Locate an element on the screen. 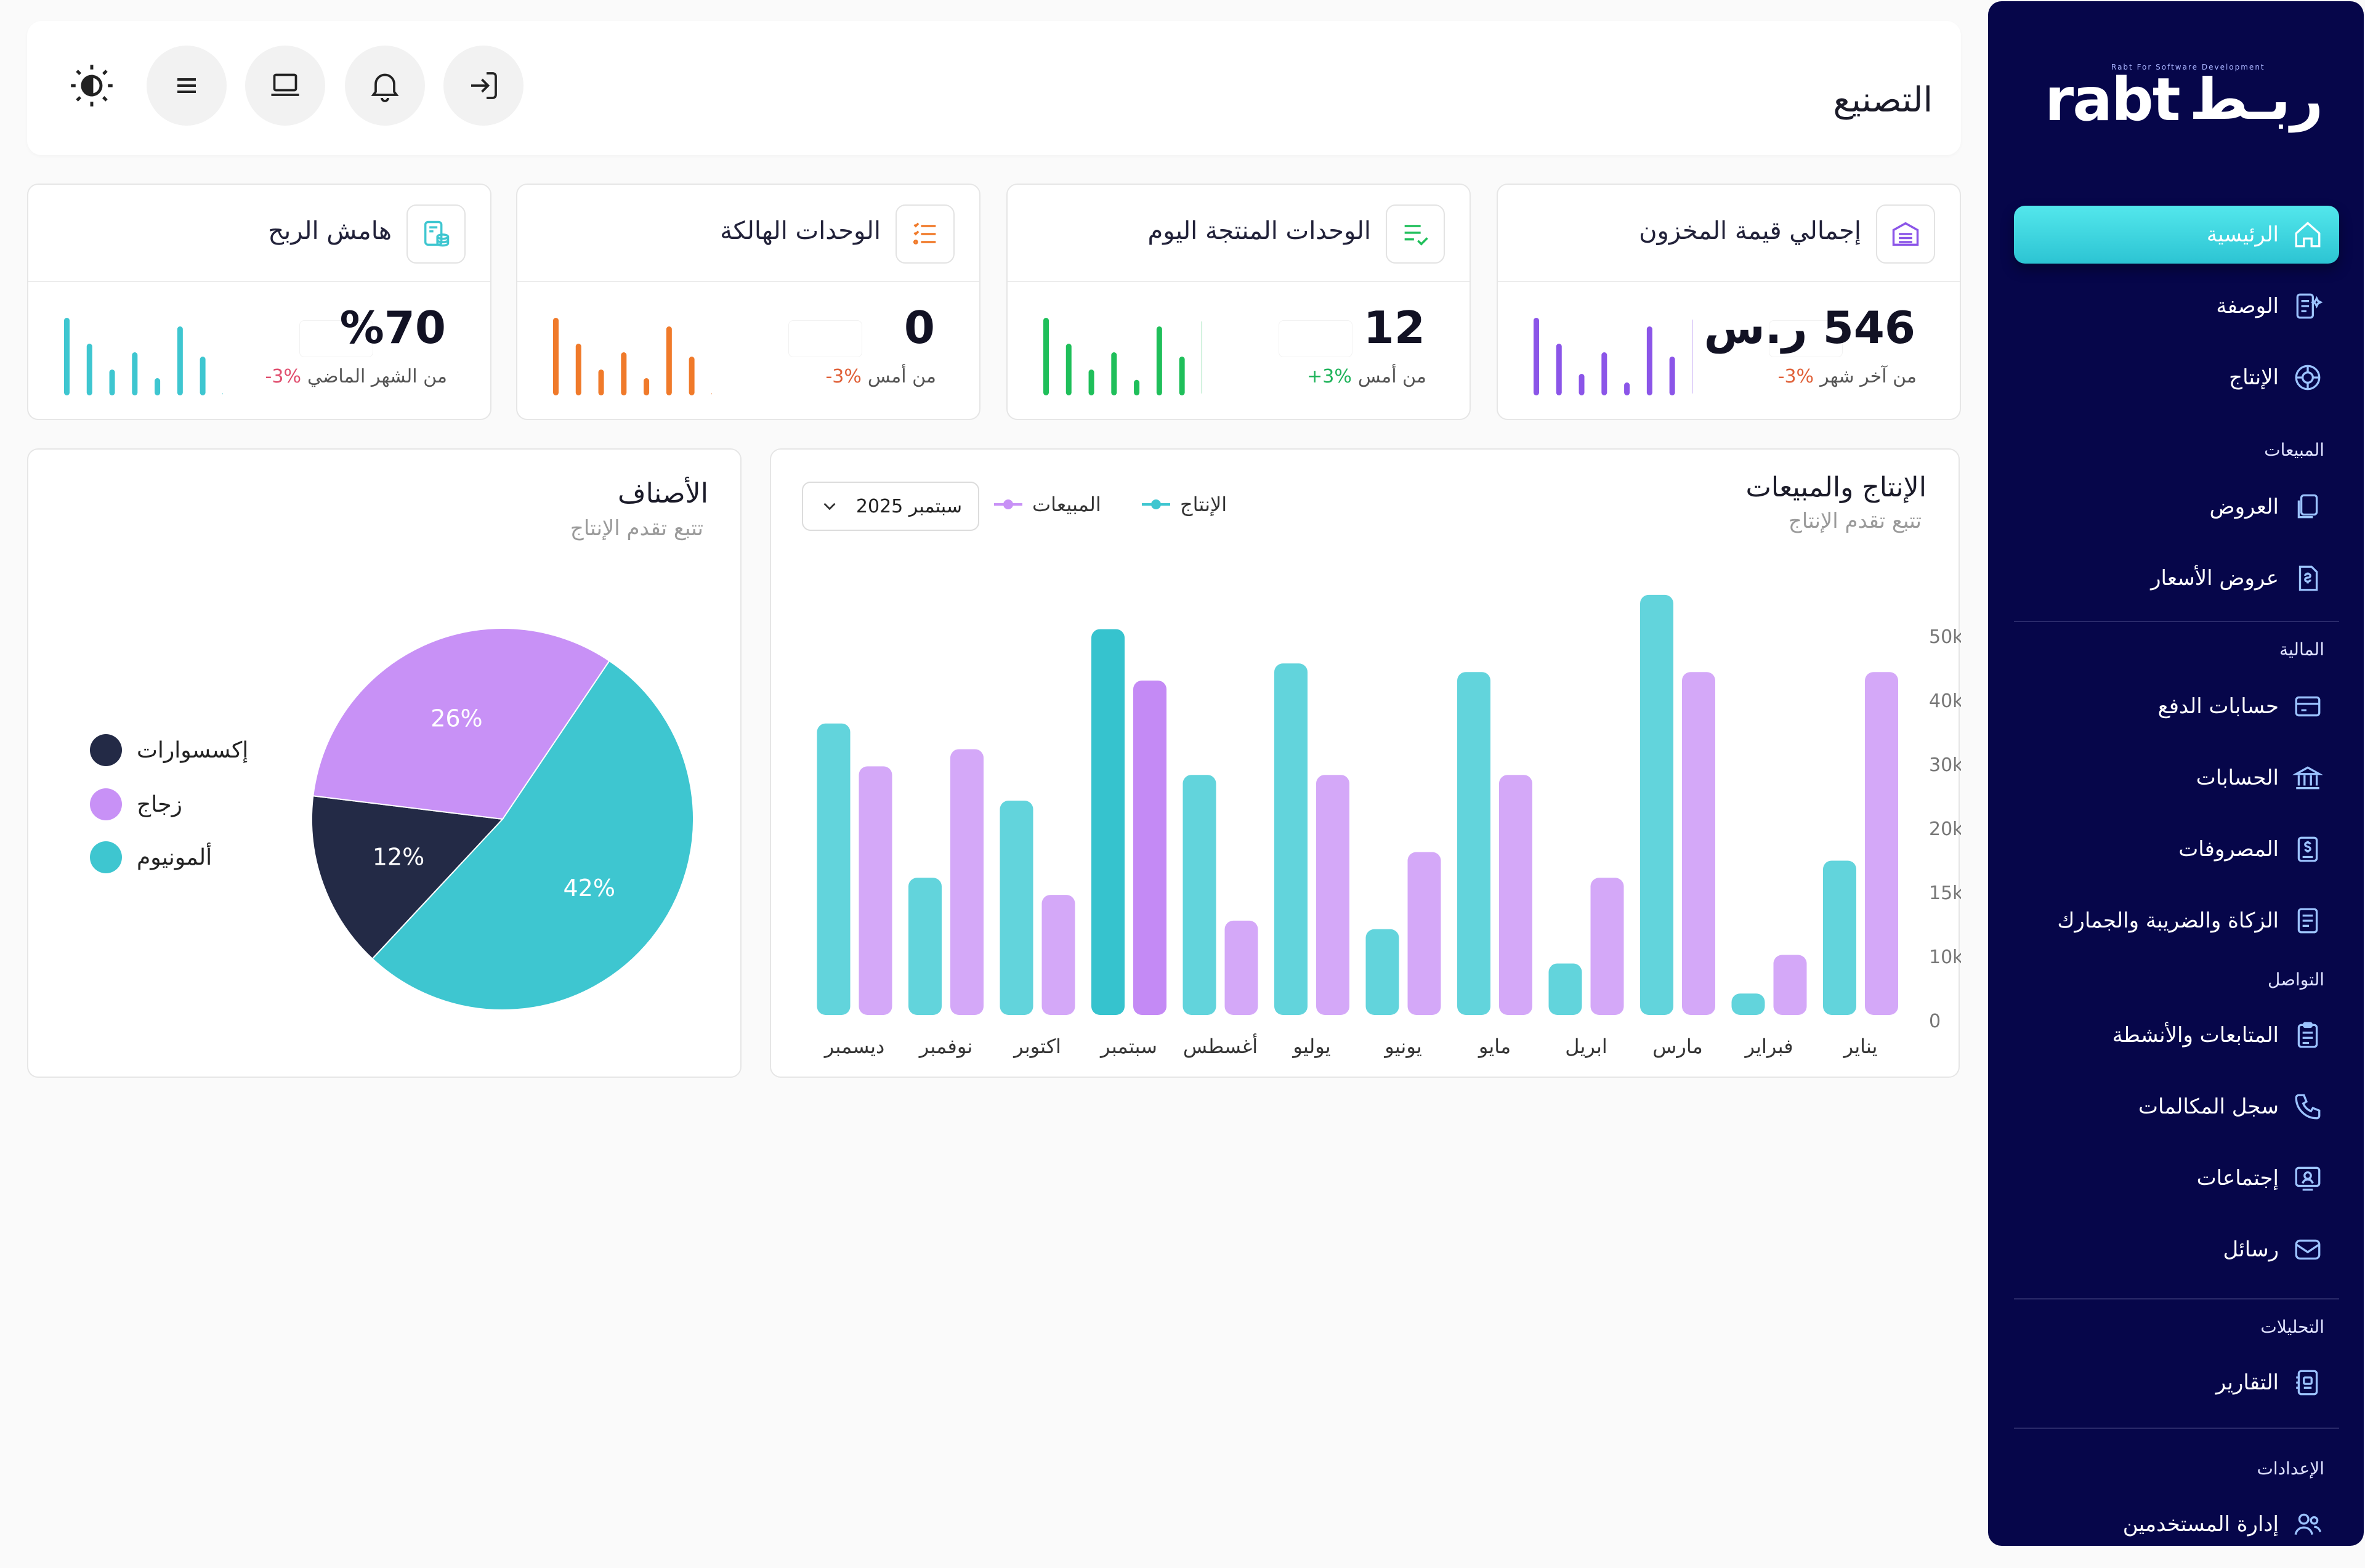 Image resolution: width=2365 pixels, height=1568 pixels. sidebar-item-home: الرئيسية is located at coordinates (2176, 235).